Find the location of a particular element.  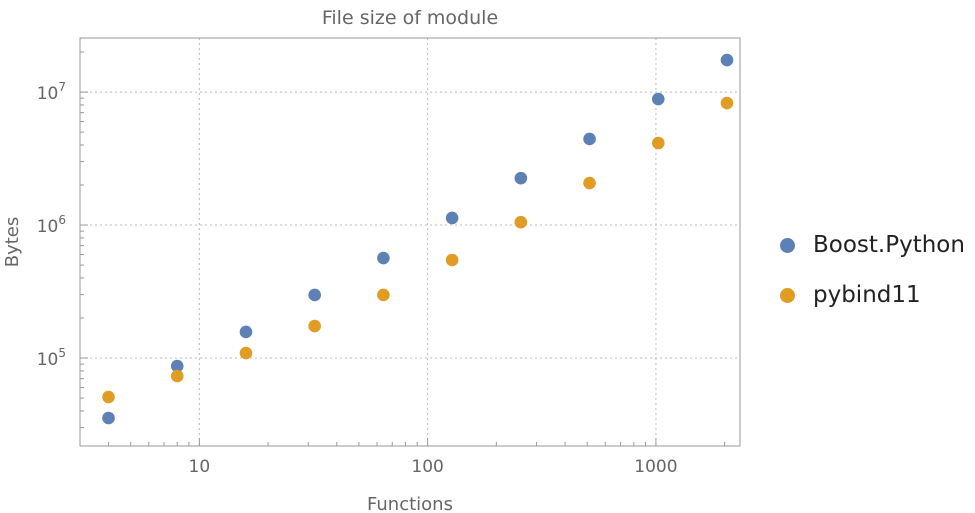

legend-label: pybind11 is located at coordinates (867, 295).